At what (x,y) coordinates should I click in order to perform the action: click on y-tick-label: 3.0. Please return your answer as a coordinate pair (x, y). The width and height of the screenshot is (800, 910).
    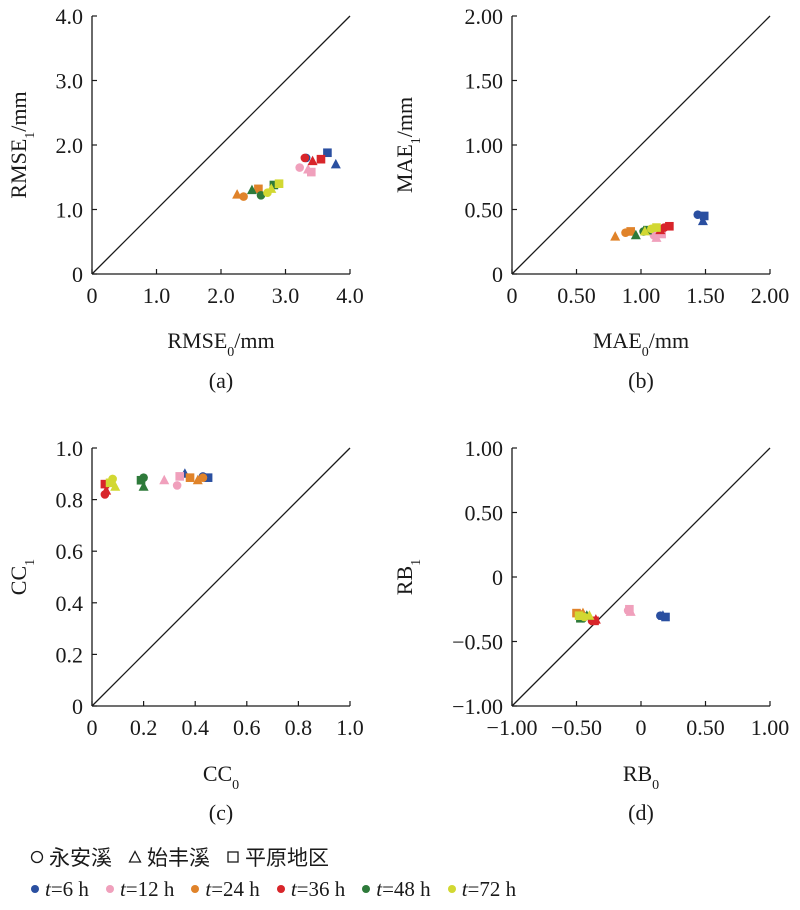
    Looking at the image, I should click on (70, 81).